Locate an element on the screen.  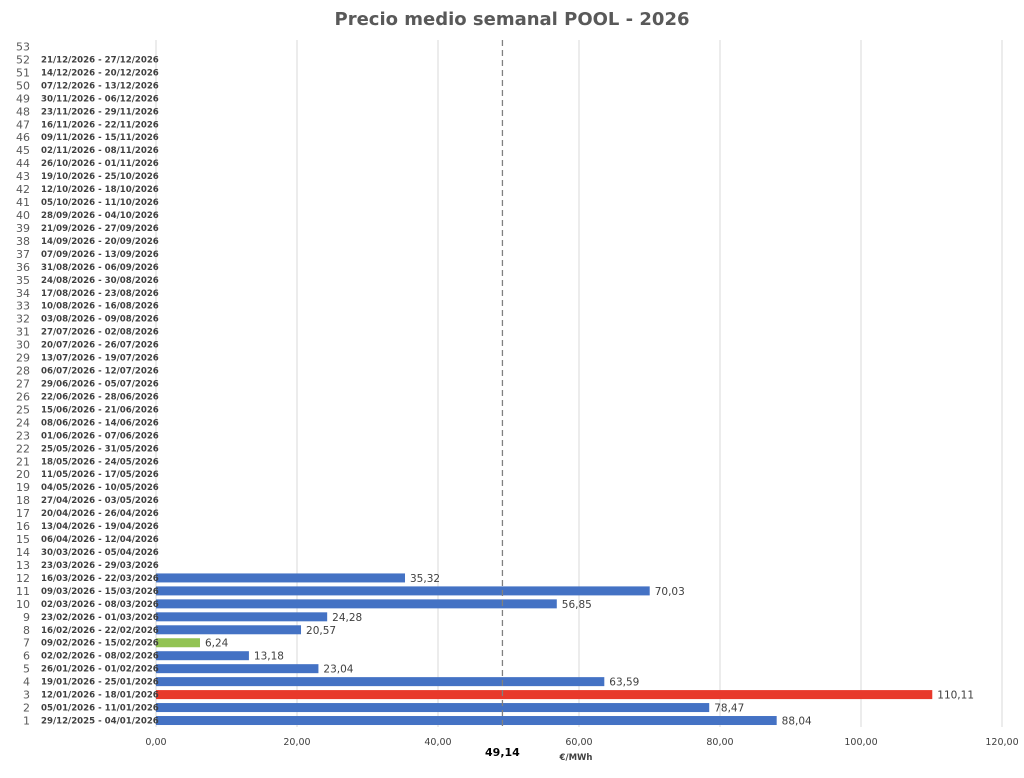
week-number: 36 is located at coordinates (23, 267).